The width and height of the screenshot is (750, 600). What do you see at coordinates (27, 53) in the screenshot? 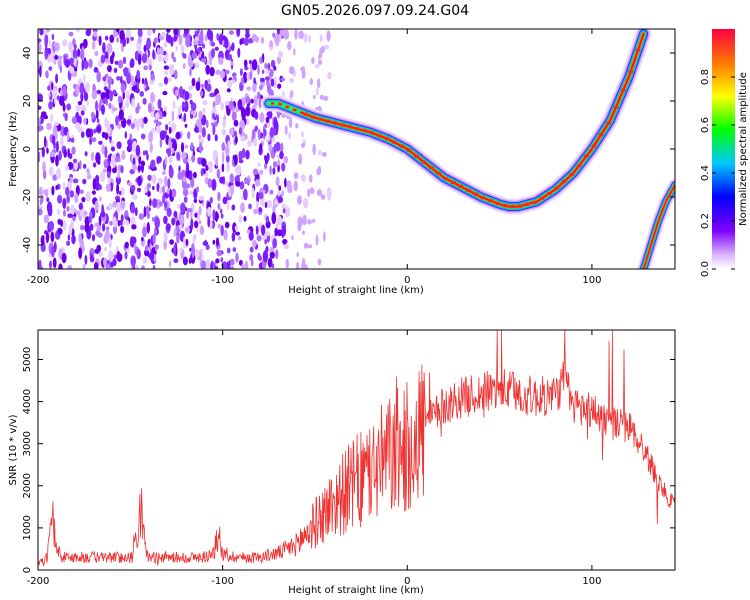
I see `y-tick-label: 40` at bounding box center [27, 53].